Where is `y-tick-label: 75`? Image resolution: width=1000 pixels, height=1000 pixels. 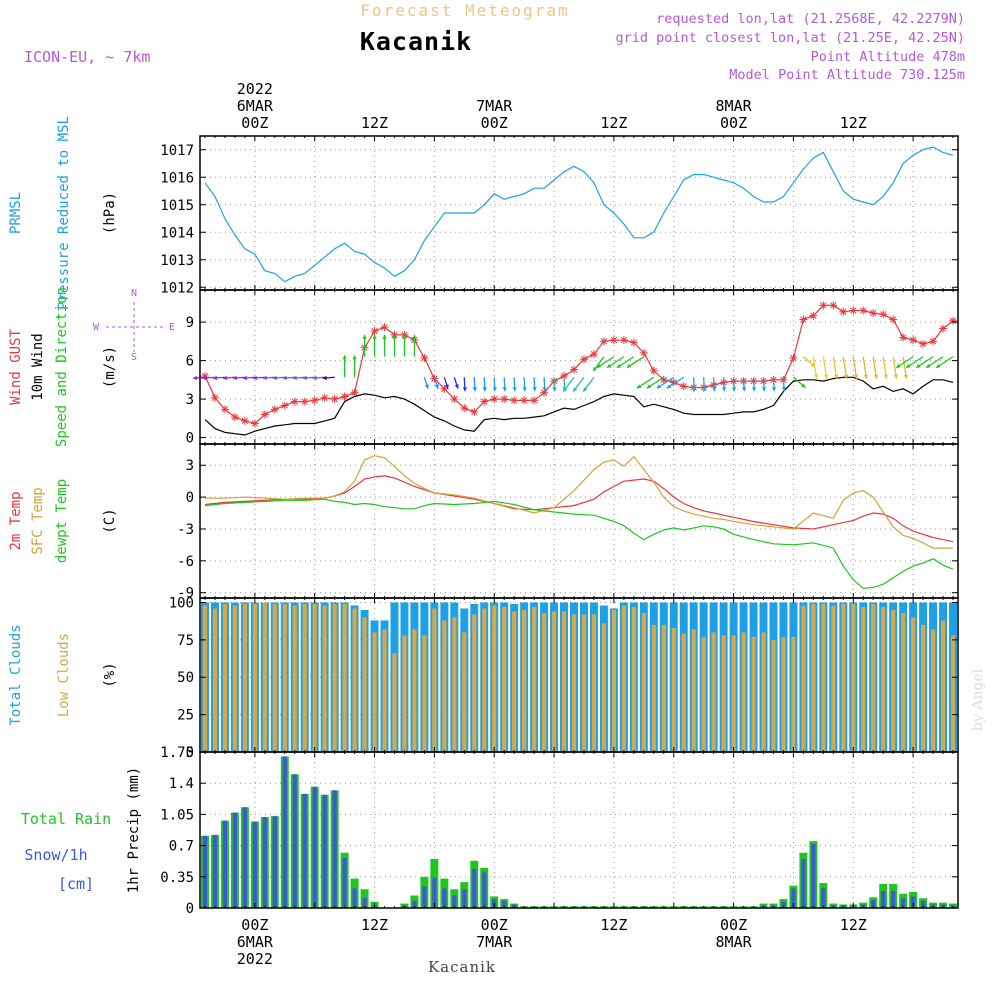 y-tick-label: 75 is located at coordinates (185, 641).